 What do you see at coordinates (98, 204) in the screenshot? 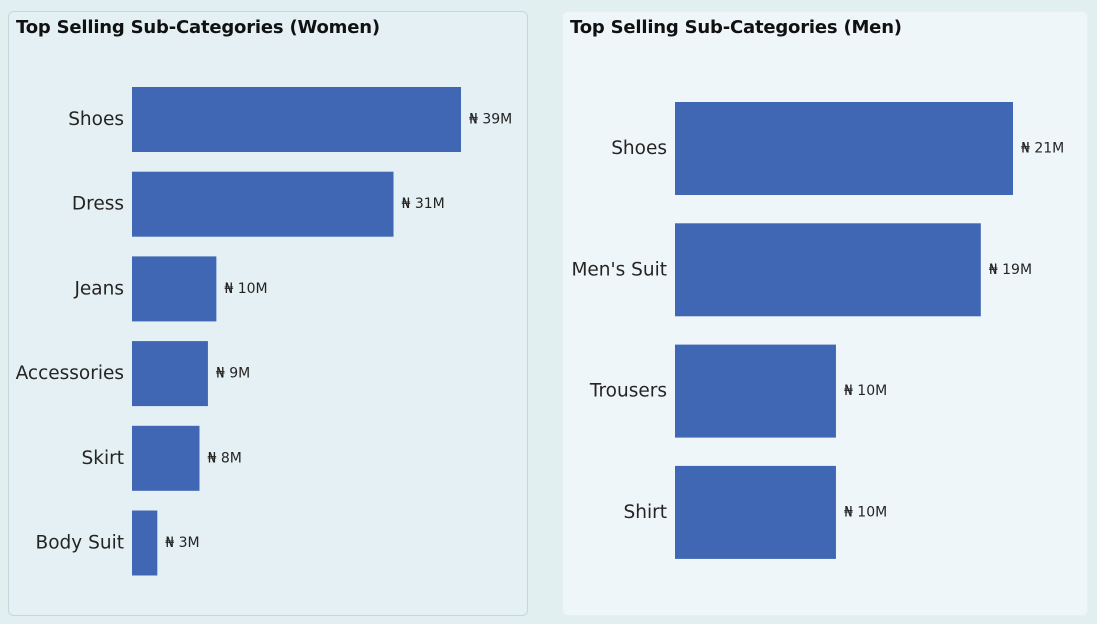
I see `women-category-label: Dress` at bounding box center [98, 204].